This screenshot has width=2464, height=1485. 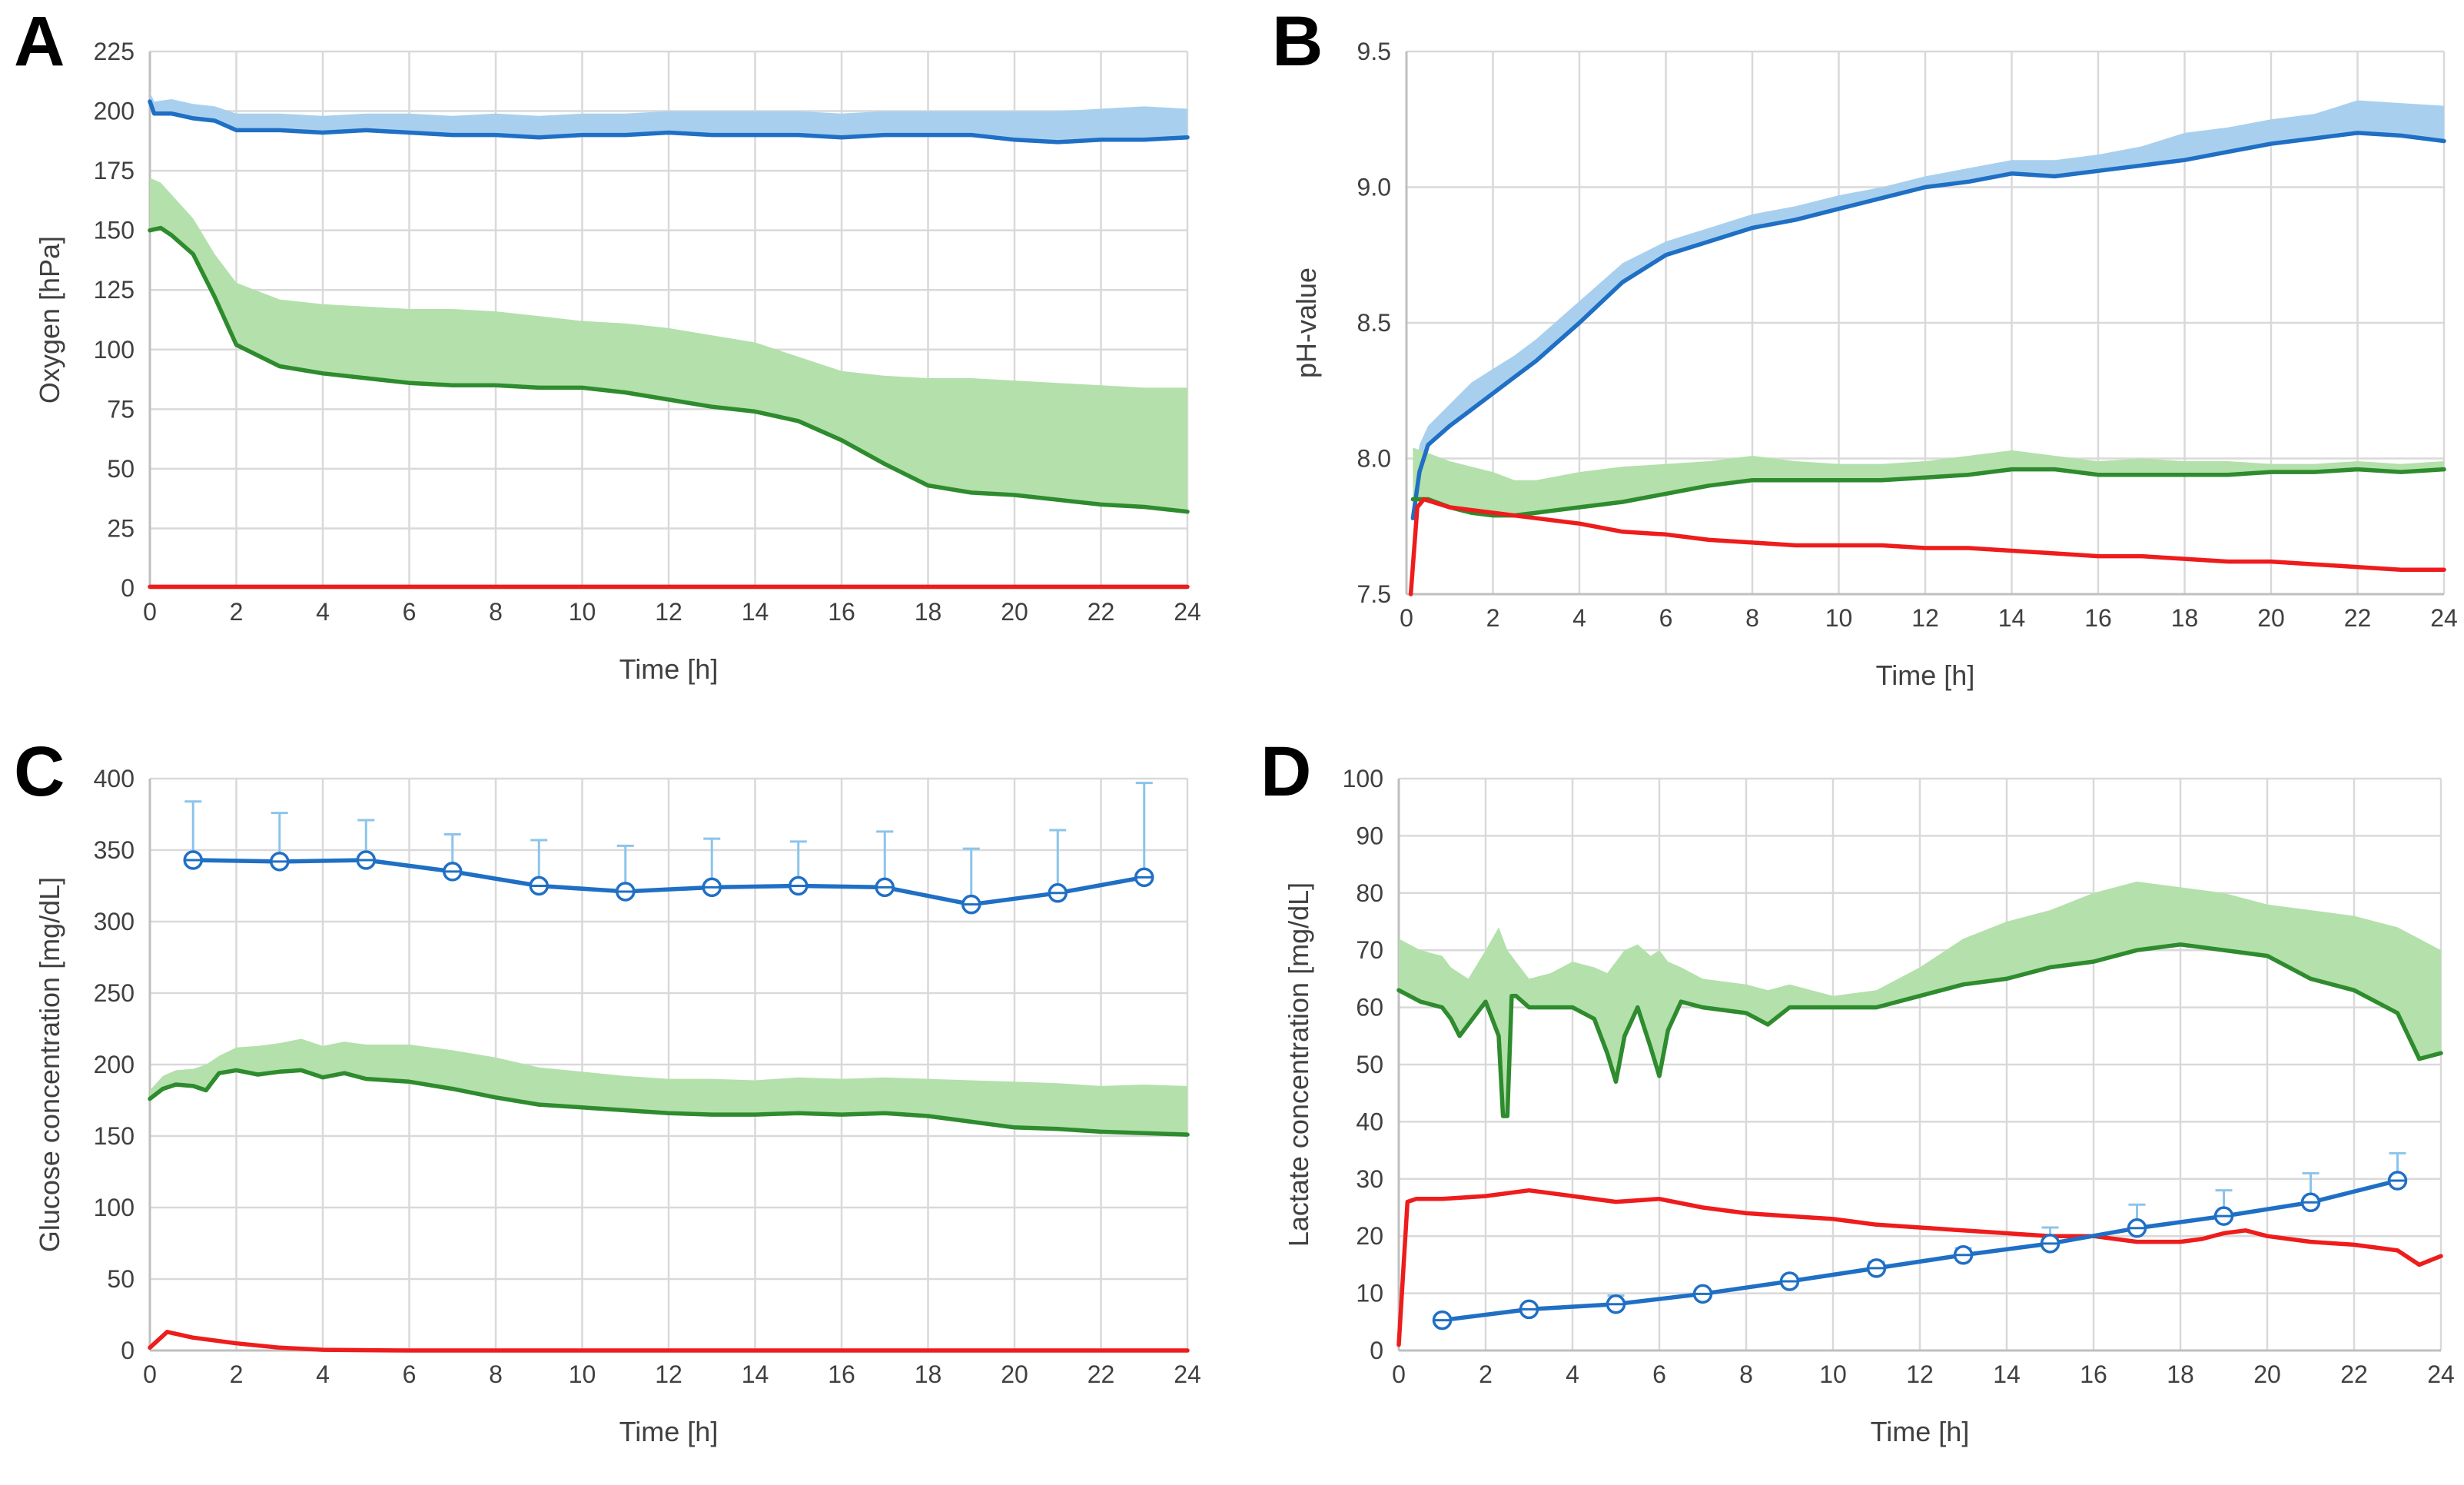 I want to click on y-tick-label: 30, so click(x=1369, y=1179).